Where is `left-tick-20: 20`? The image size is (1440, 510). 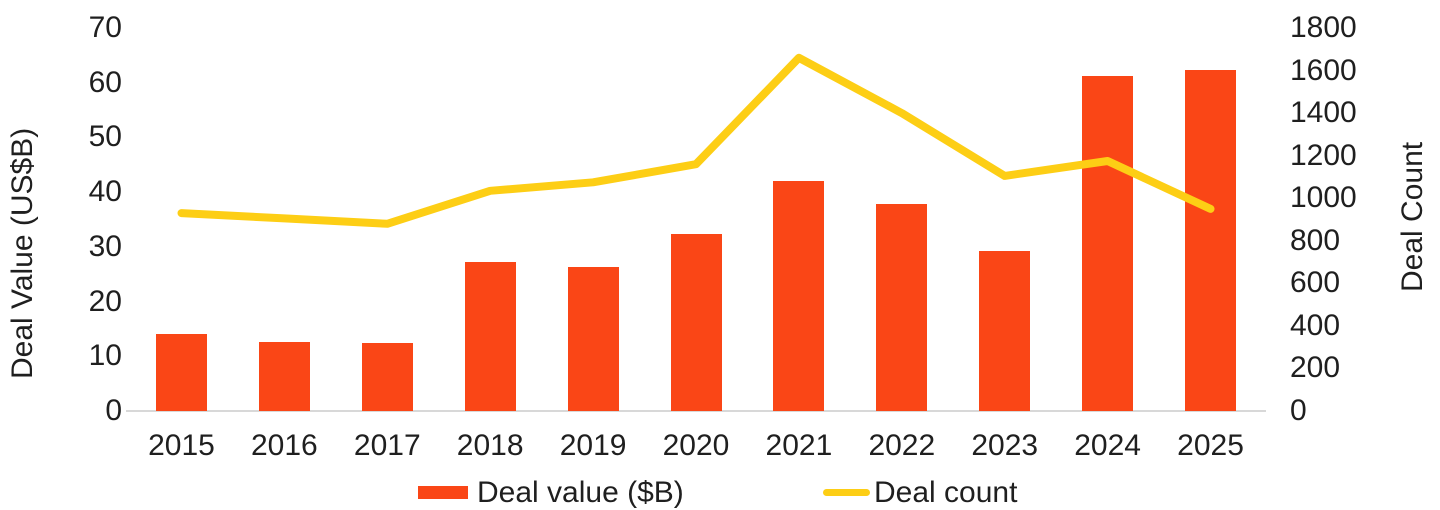
left-tick-20: 20 is located at coordinates (105, 301).